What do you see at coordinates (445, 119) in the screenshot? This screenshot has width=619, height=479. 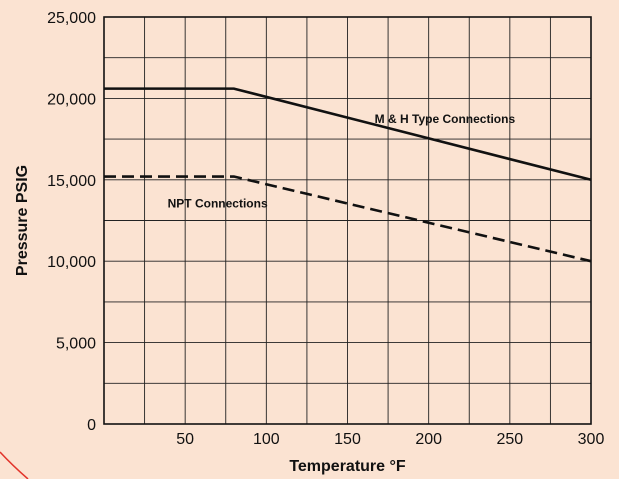 I see `series-annotation: M & H Type Connections` at bounding box center [445, 119].